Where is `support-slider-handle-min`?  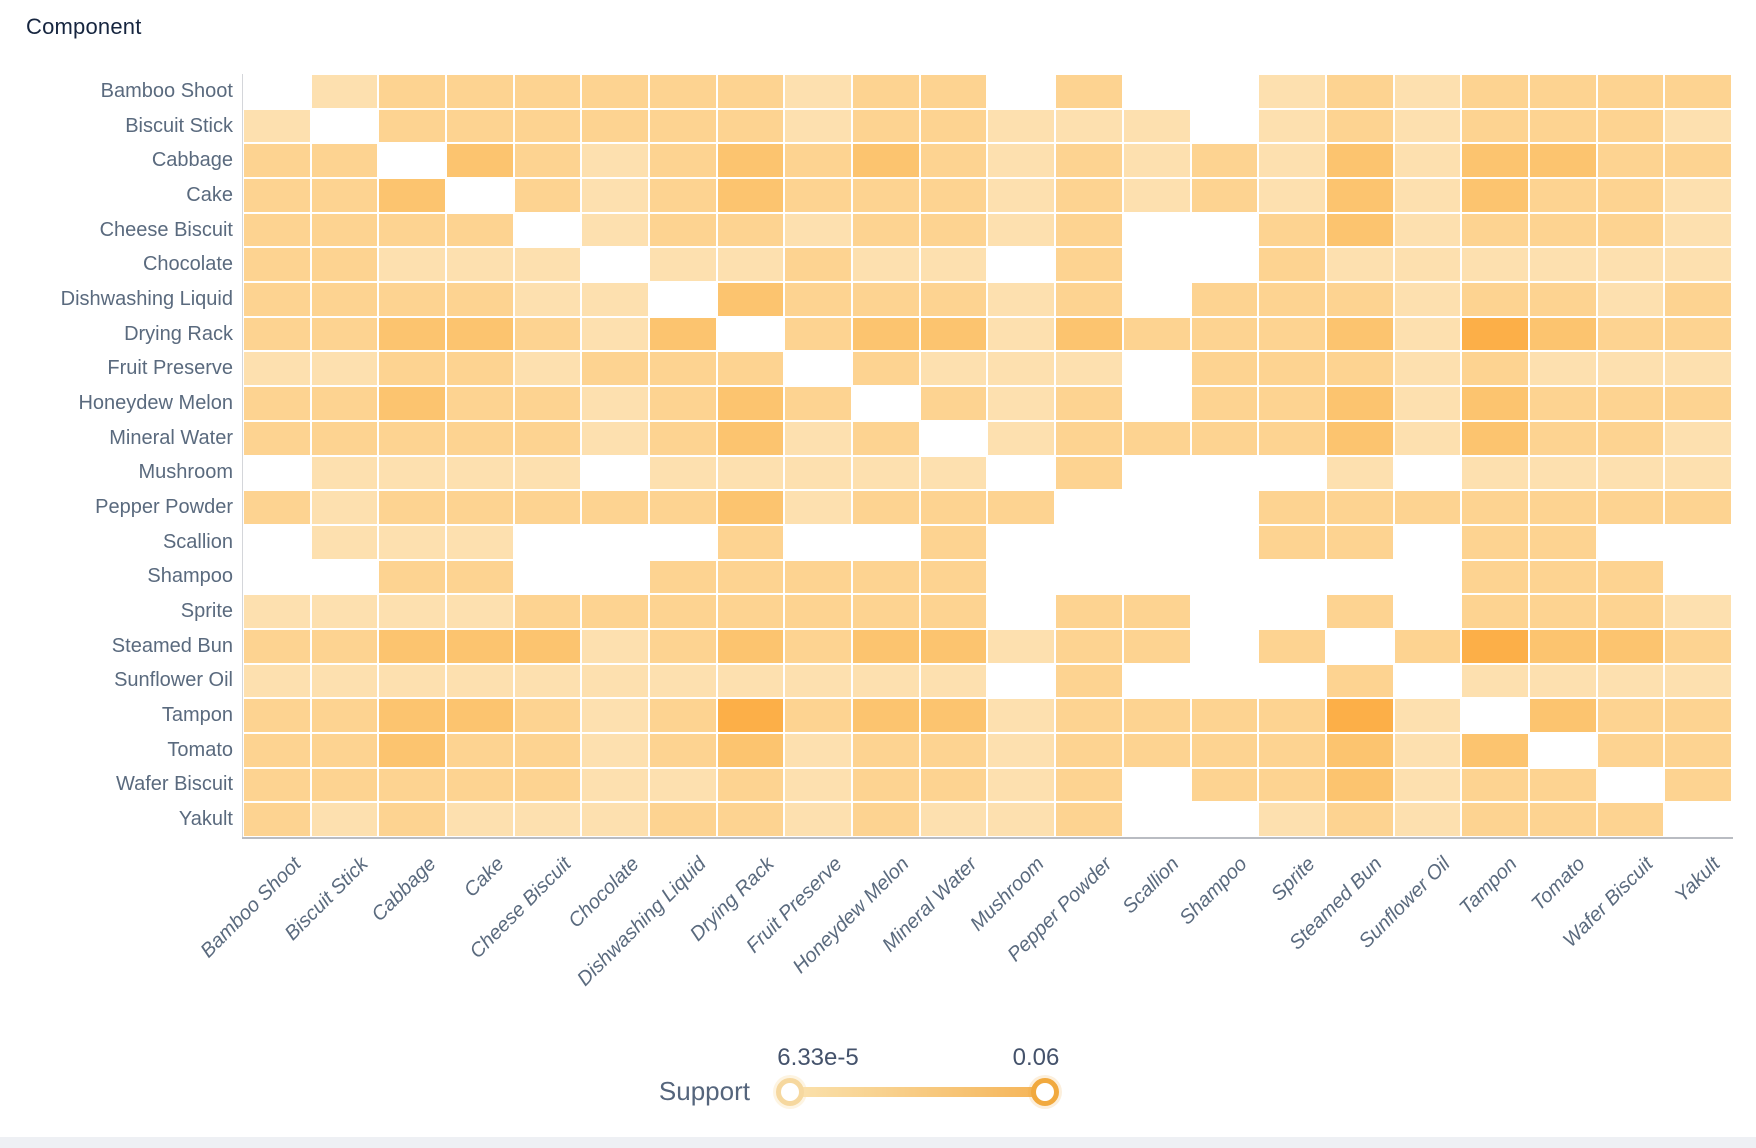 support-slider-handle-min is located at coordinates (790, 1092).